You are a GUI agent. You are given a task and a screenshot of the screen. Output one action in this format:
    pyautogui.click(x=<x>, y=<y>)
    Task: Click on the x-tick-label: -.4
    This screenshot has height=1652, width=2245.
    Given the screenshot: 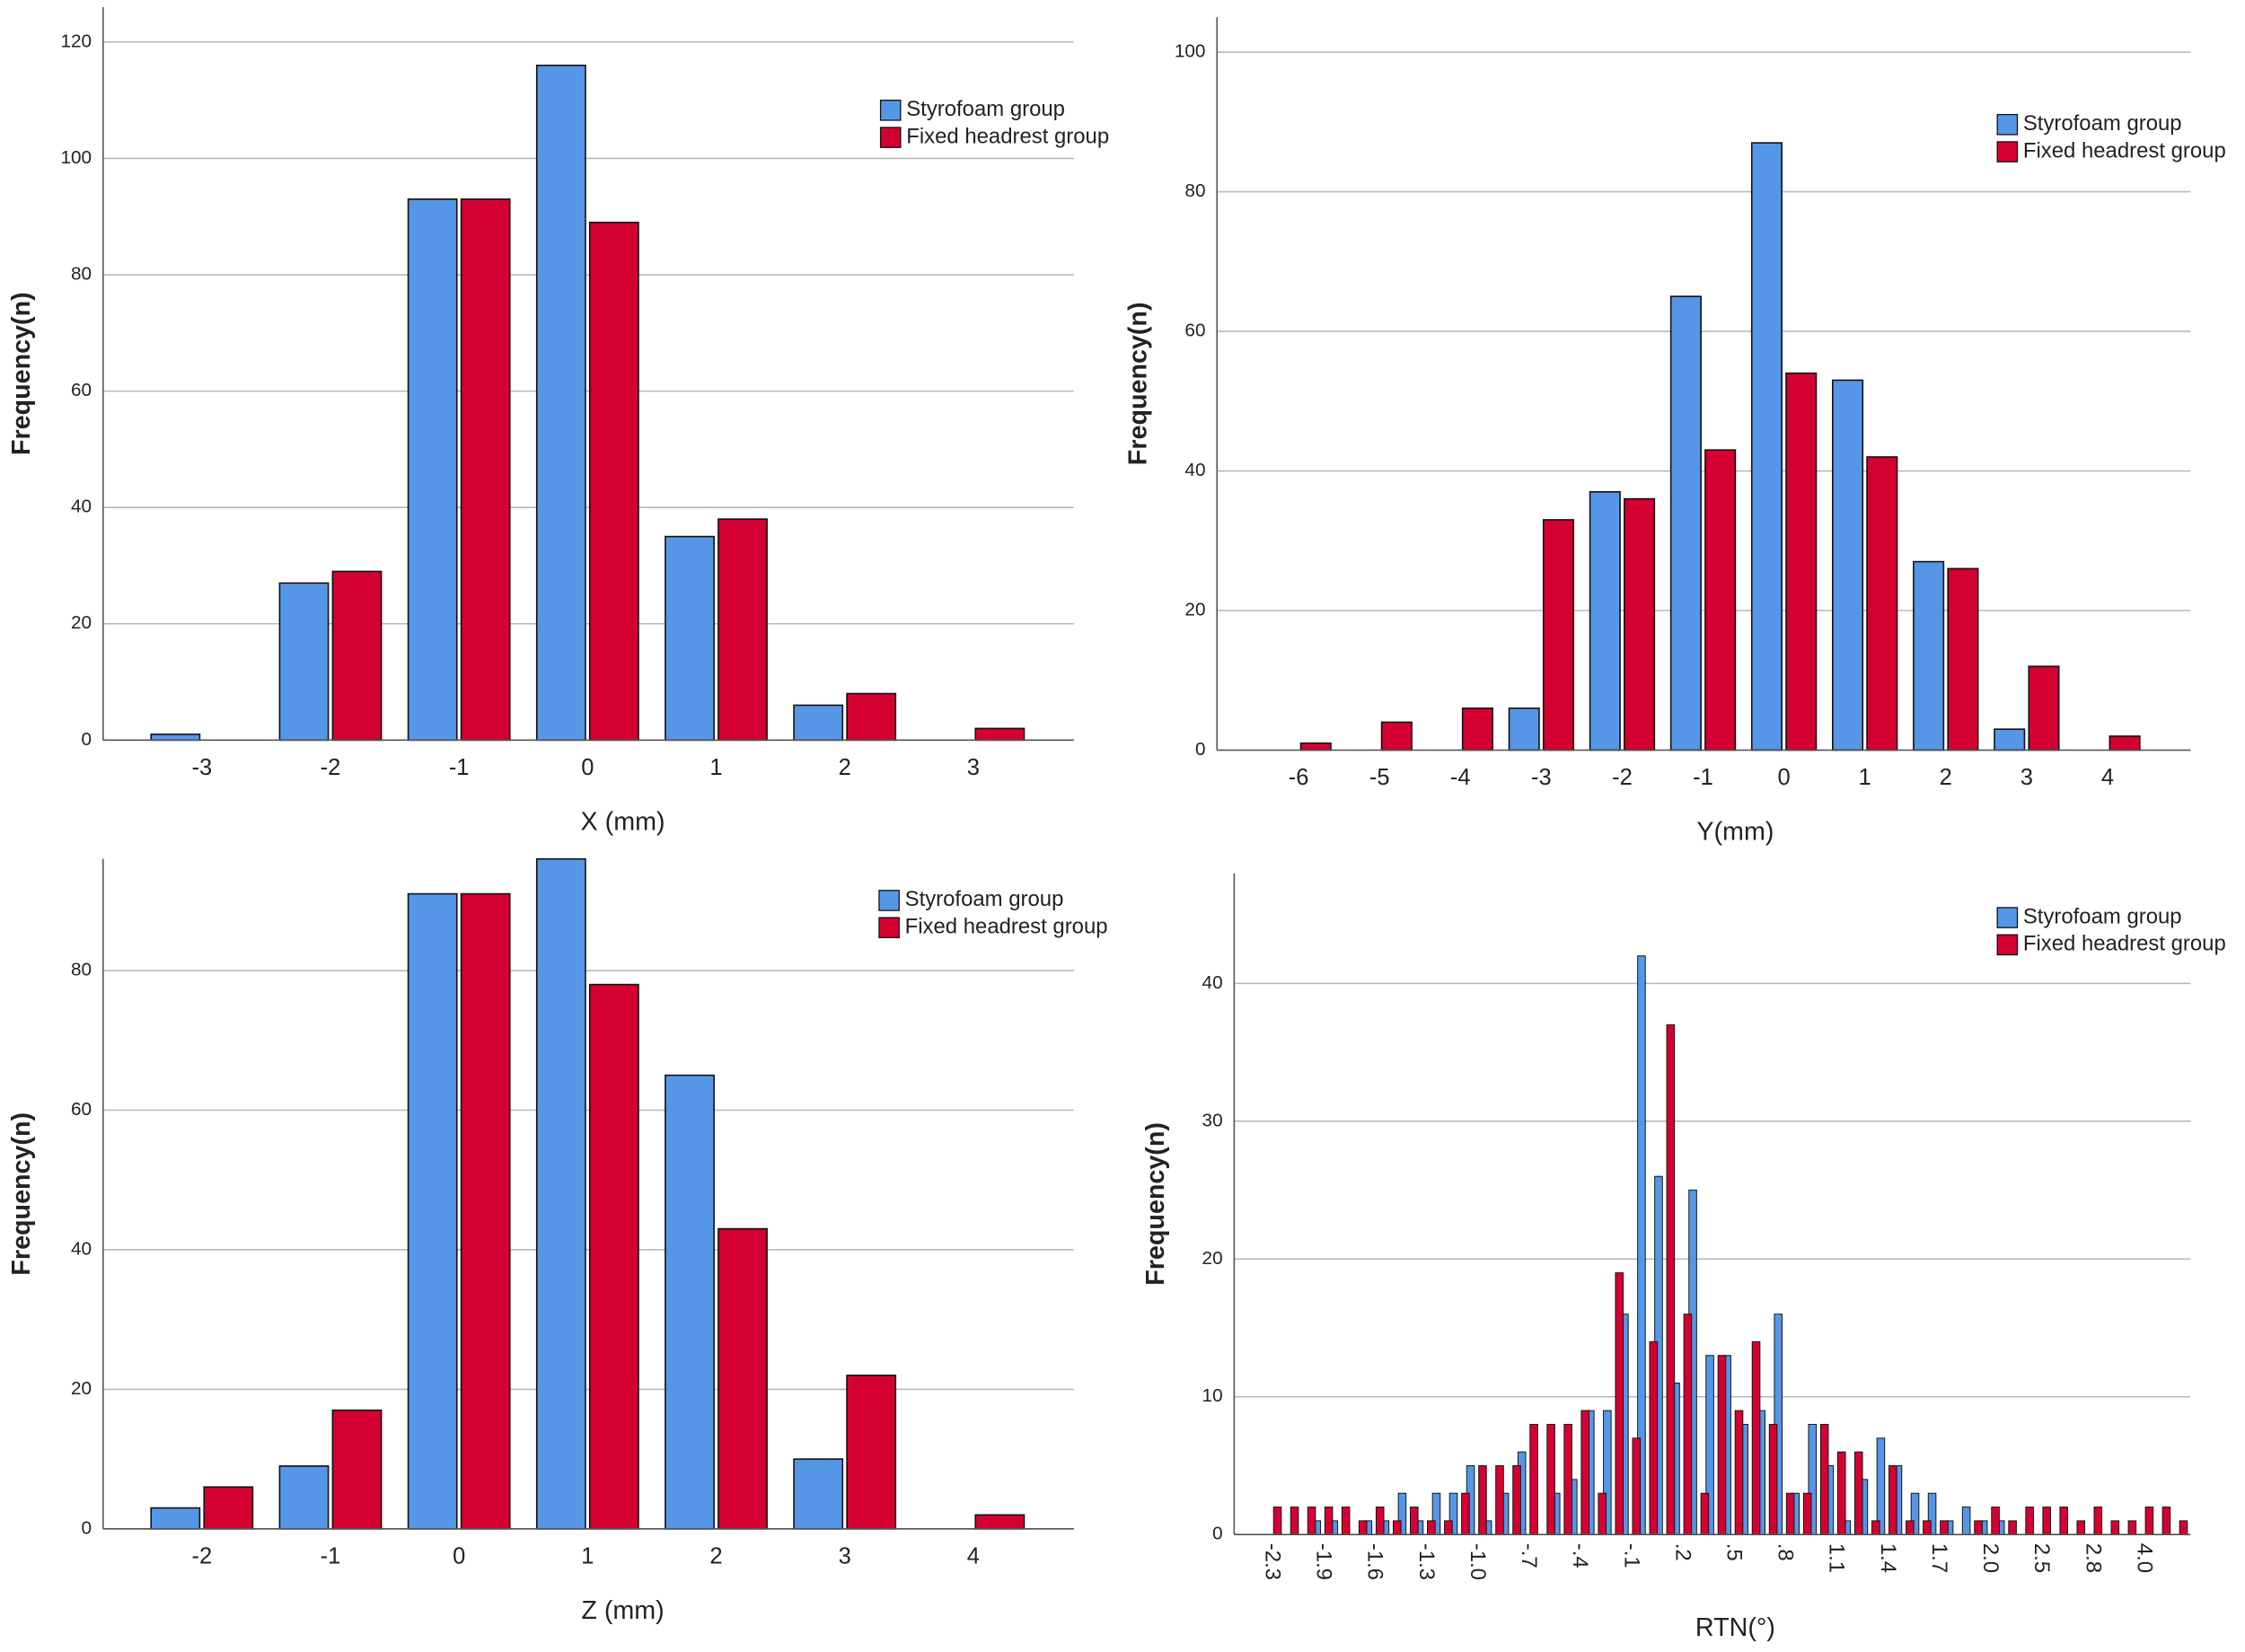 What is the action you would take?
    pyautogui.click(x=1580, y=1556)
    